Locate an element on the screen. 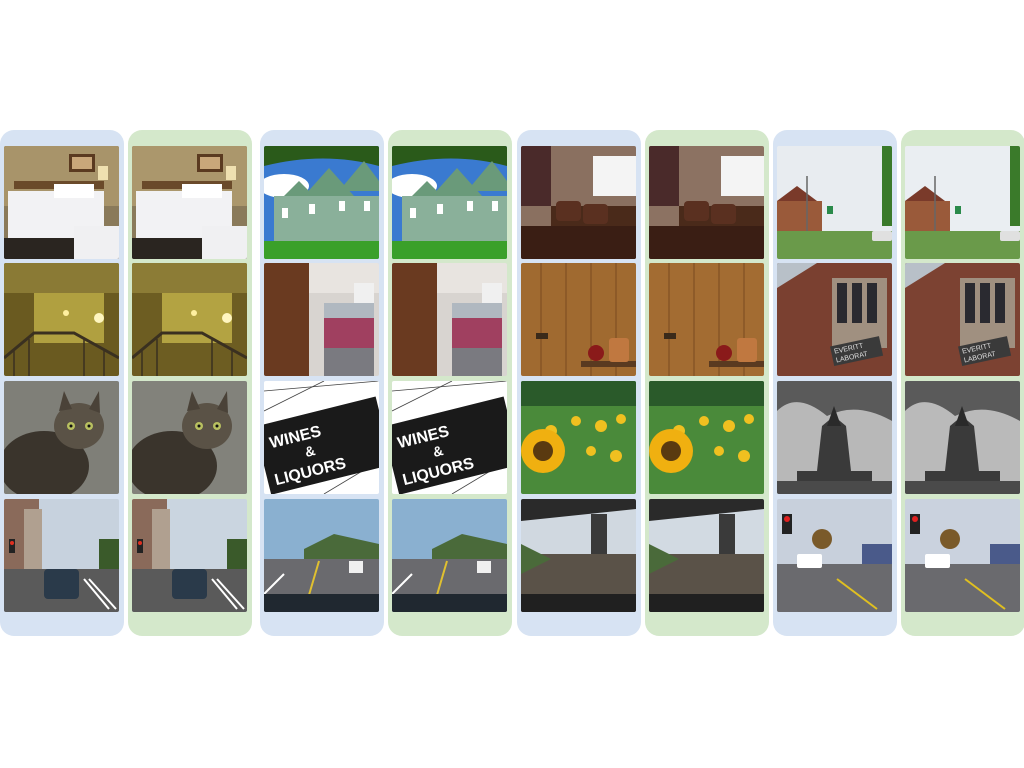  image-column-7: EVERITT LABORAT is located at coordinates (835, 383).